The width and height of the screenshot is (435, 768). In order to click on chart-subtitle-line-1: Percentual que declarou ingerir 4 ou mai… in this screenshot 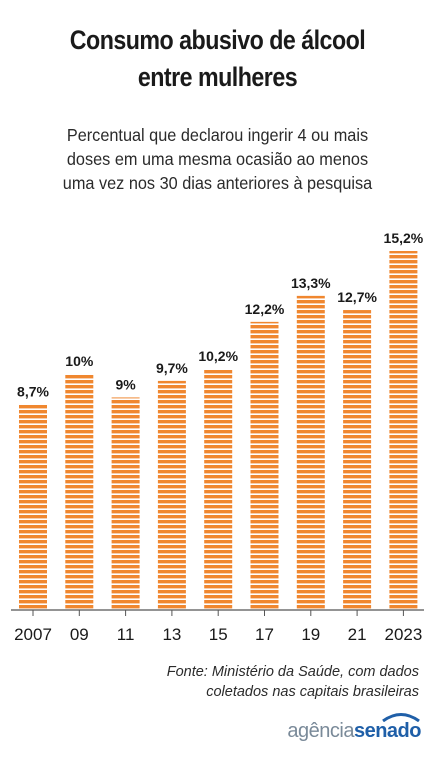, I will do `click(217, 135)`.